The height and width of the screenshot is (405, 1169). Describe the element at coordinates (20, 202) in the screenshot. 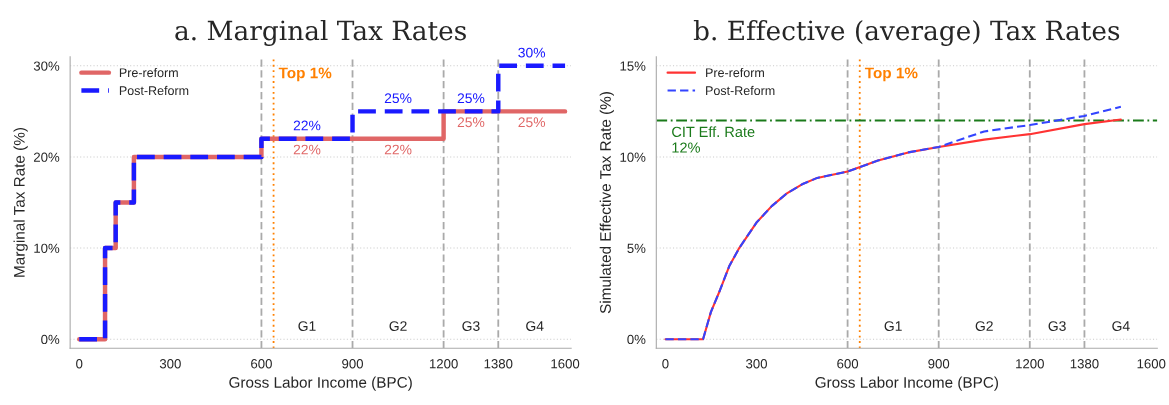

I see `y-axis-title: Marginal Tax Rate (%)` at that location.